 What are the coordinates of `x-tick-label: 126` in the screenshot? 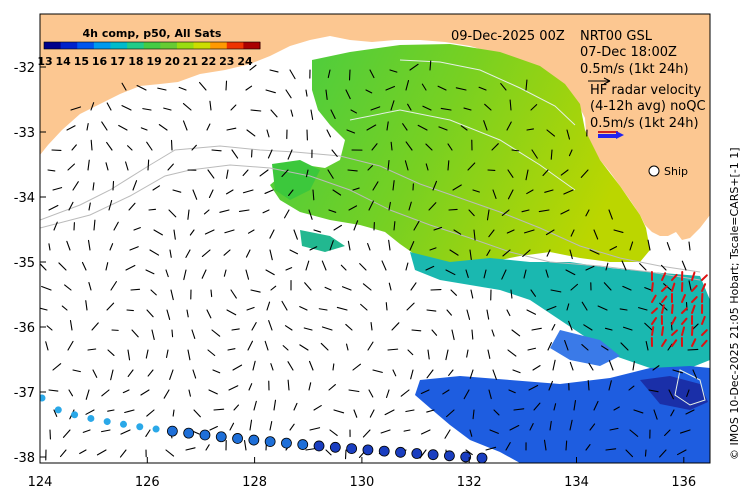 It's located at (147, 482).